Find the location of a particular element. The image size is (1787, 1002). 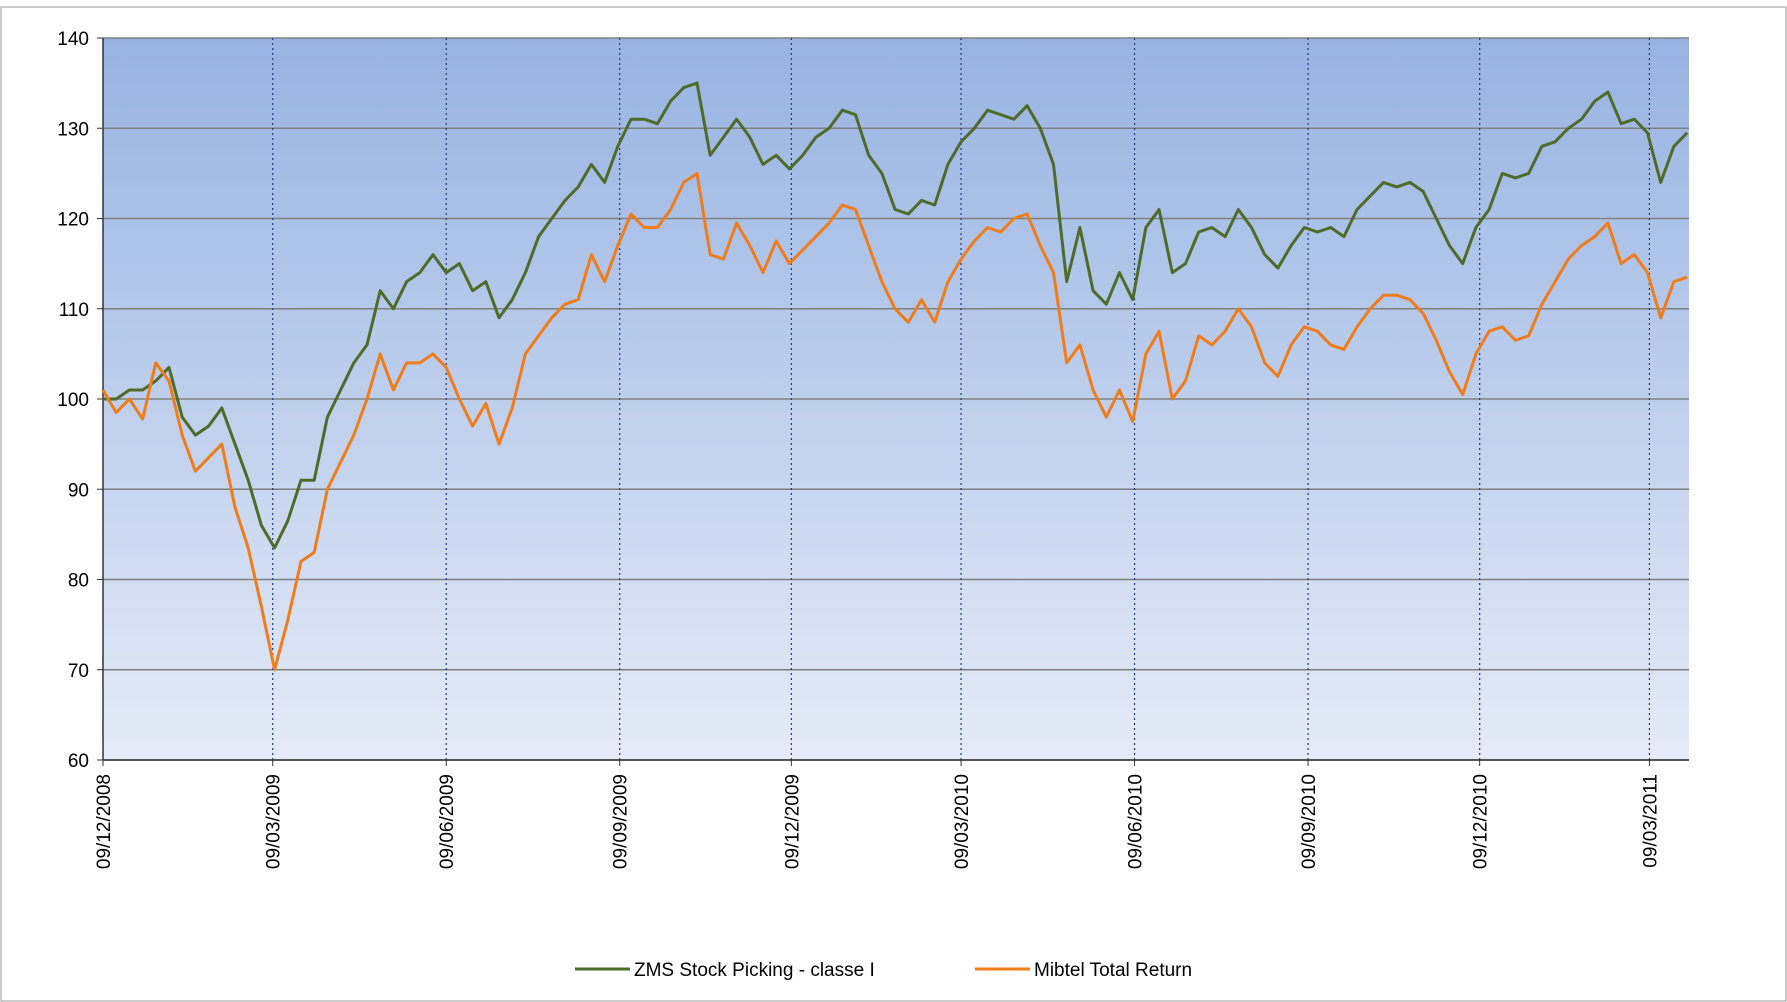

x-tick-label: 09/12/2009 is located at coordinates (792, 821).